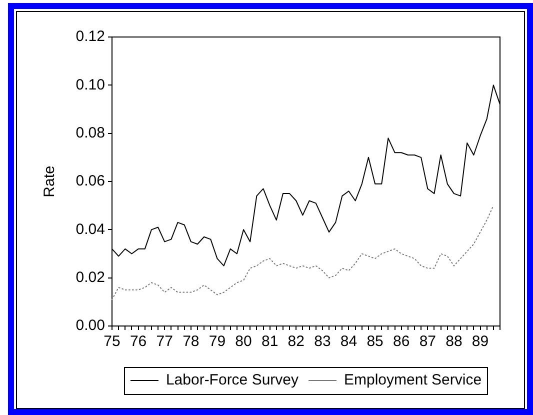 The height and width of the screenshot is (415, 533). Describe the element at coordinates (112, 341) in the screenshot. I see `x-tick-label: 75` at that location.